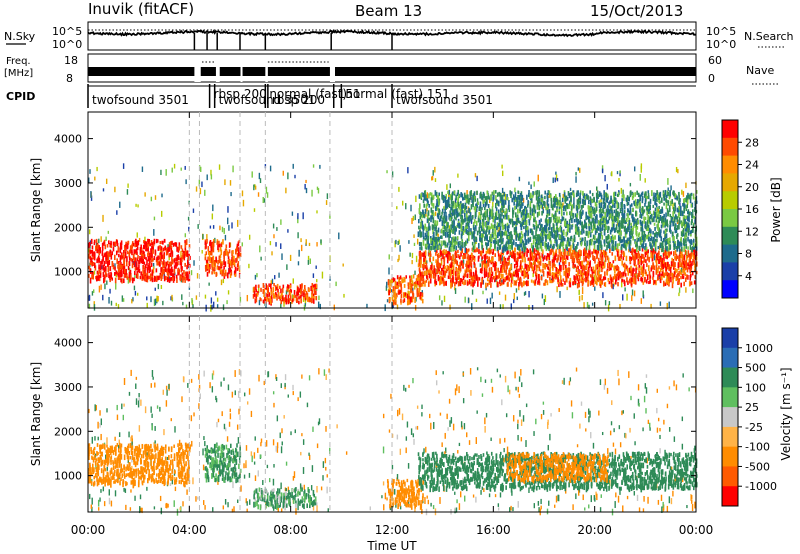 The width and height of the screenshot is (800, 554). I want to click on cpid-segment-label: twofsound 3501, so click(444, 100).